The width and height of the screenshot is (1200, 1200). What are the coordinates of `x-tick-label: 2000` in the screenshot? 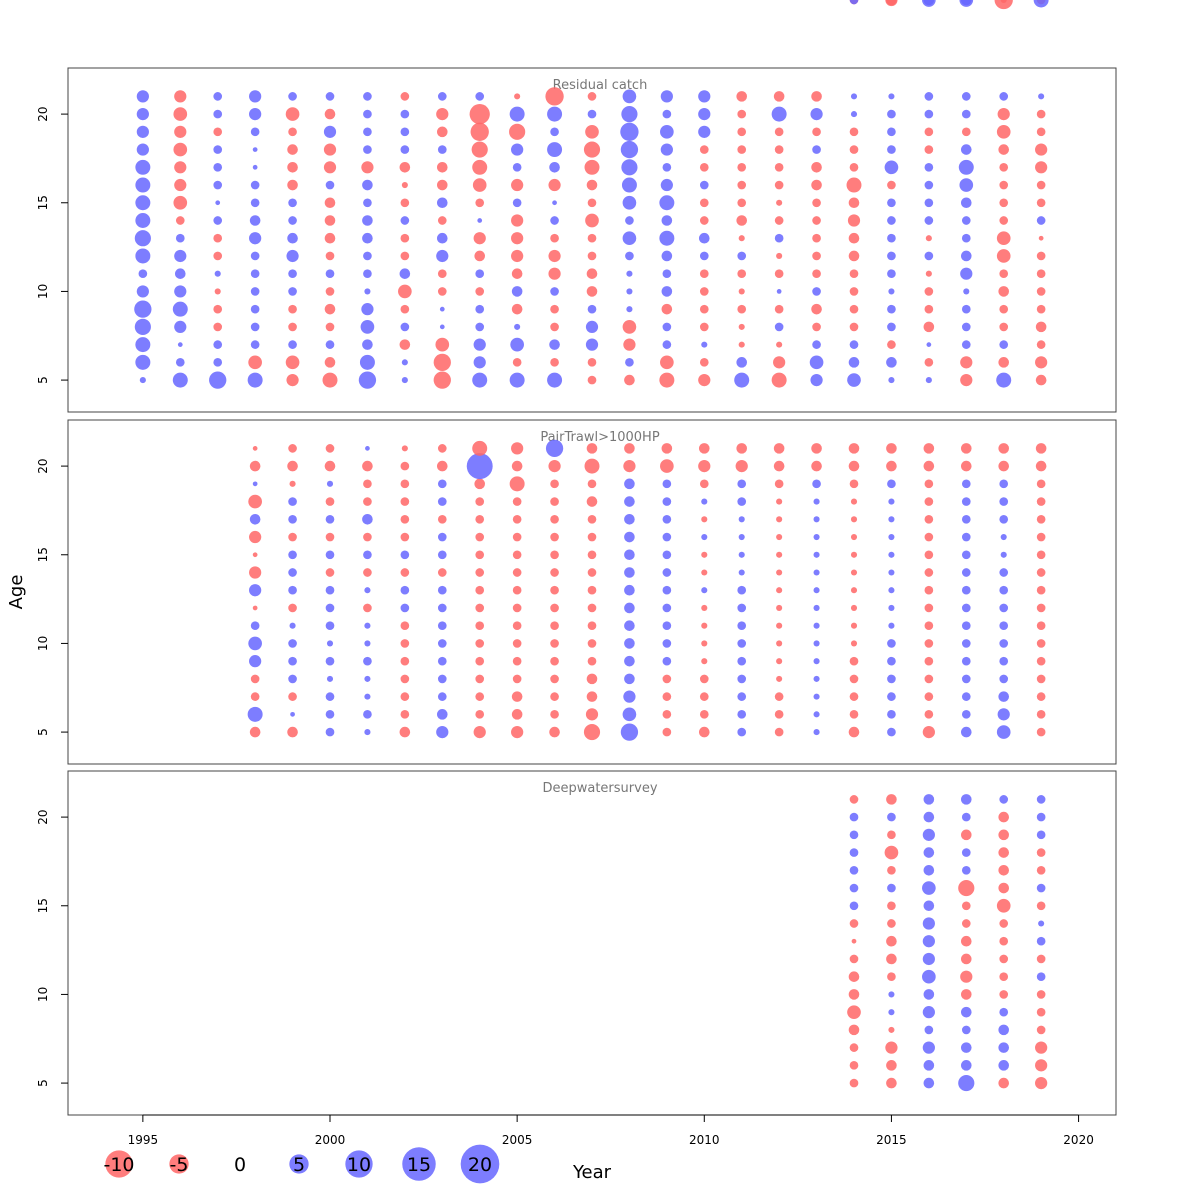 It's located at (330, 1140).